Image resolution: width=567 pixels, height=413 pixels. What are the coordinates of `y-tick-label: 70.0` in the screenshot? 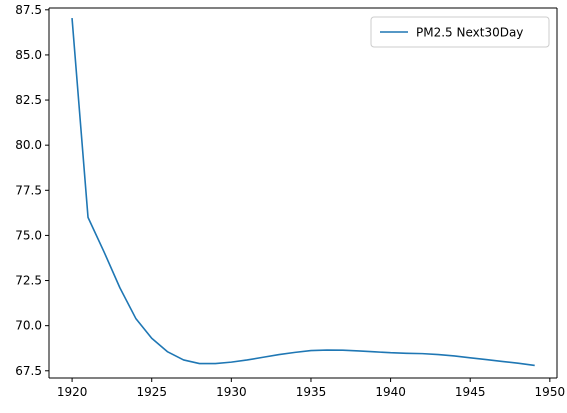 It's located at (28, 326).